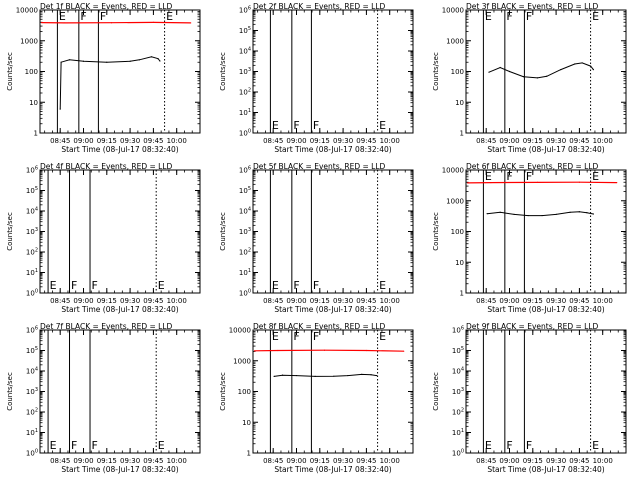 The image size is (640, 480). I want to click on panel-title: Det 3f BLACK = Events, RED = LLD, so click(532, 6).